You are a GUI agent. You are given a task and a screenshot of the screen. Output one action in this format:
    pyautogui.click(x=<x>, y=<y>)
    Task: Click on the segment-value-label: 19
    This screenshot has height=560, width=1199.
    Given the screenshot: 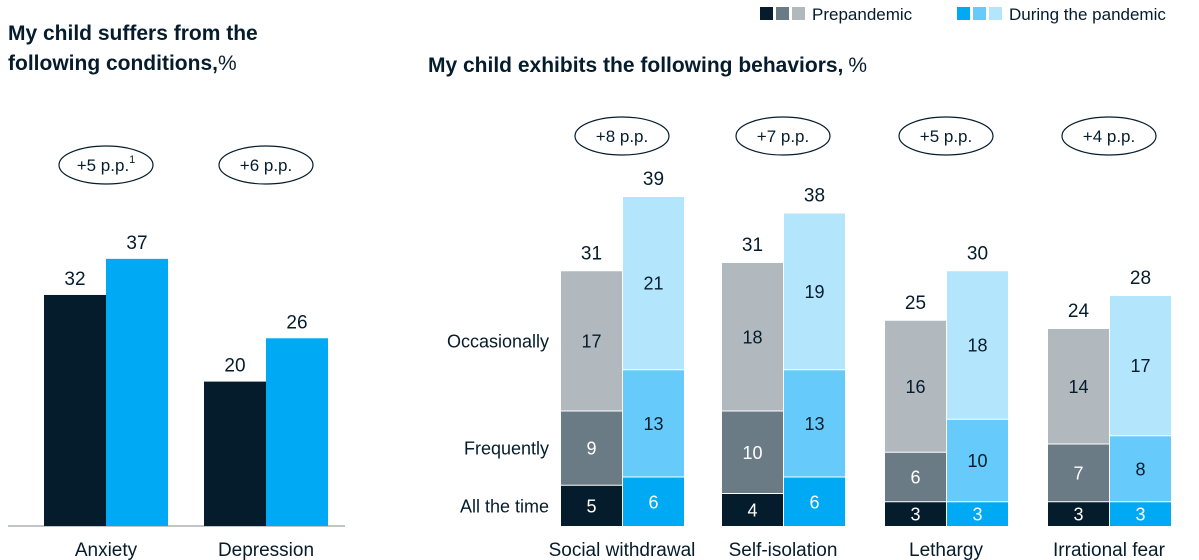 What is the action you would take?
    pyautogui.click(x=814, y=292)
    